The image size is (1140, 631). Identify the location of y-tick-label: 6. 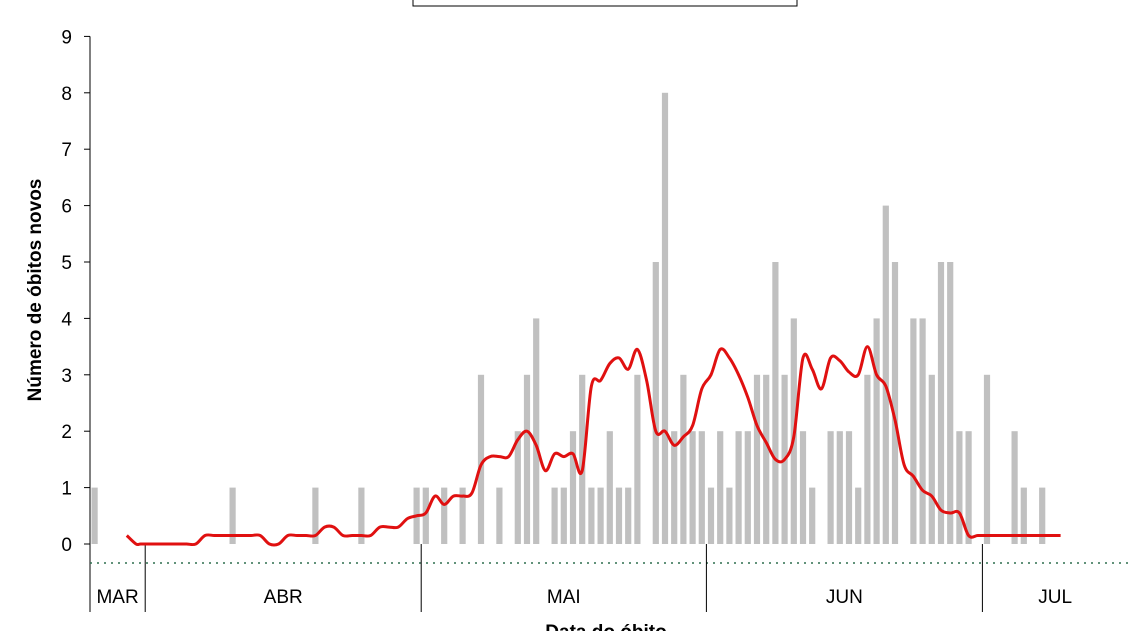
(66, 207).